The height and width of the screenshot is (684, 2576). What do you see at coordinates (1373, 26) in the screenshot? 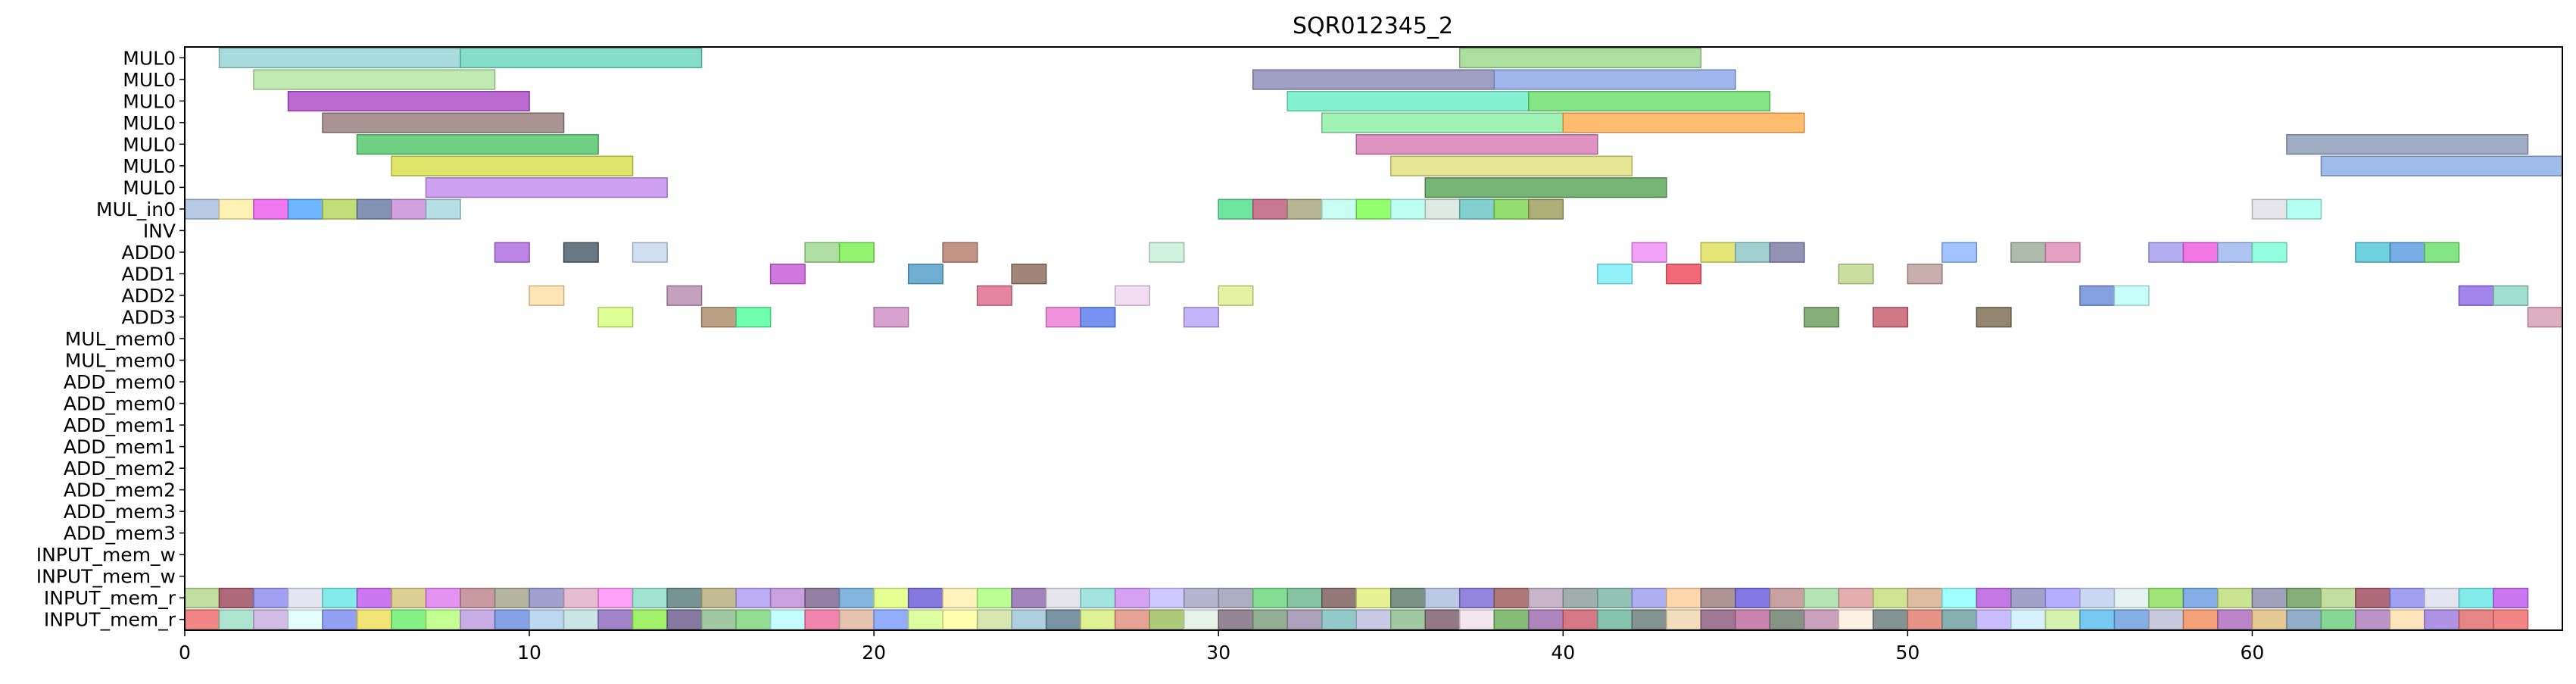
I see `chart-title: SQR012345_2` at bounding box center [1373, 26].